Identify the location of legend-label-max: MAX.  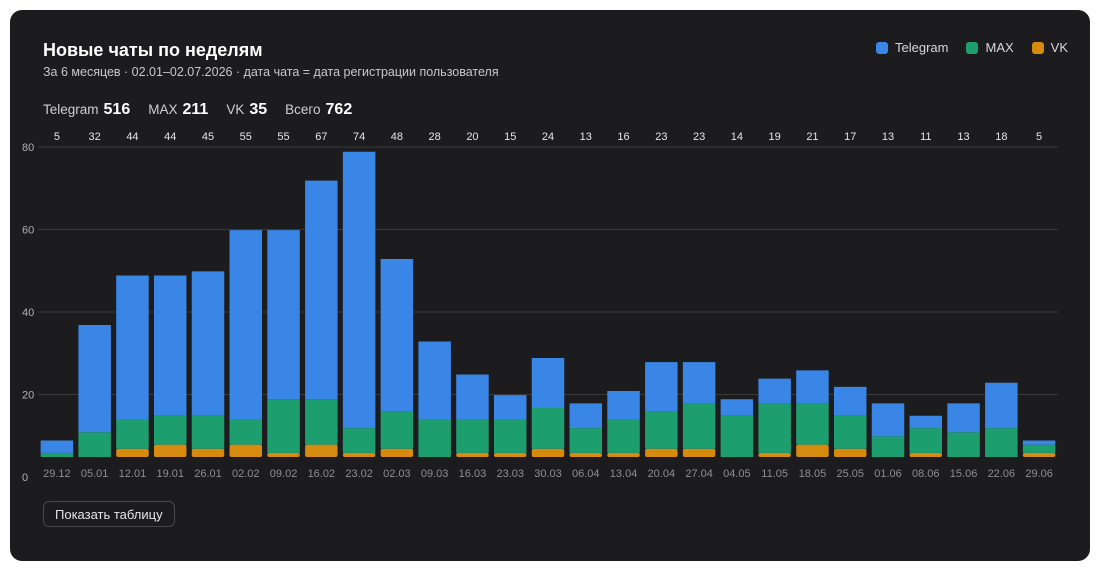
(999, 47).